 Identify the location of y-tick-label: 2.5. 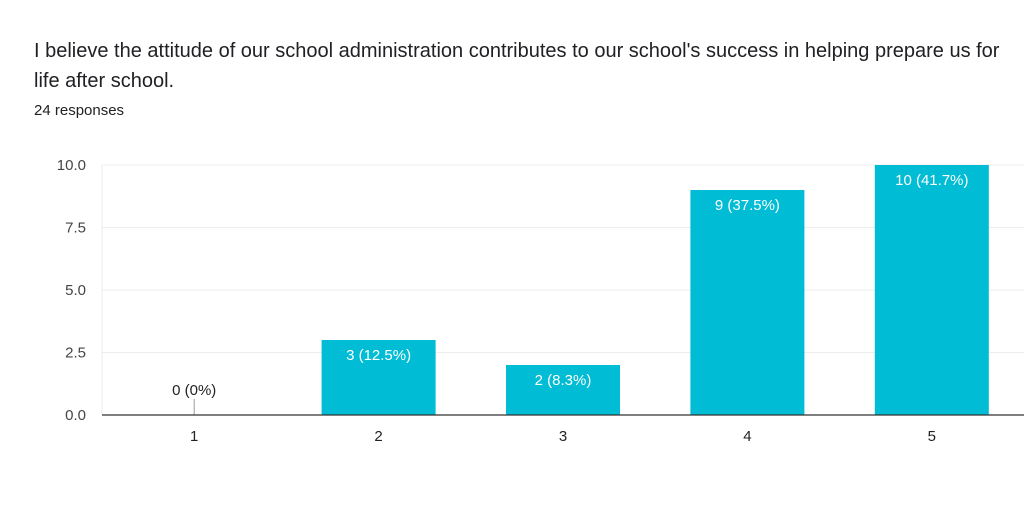
(75, 353).